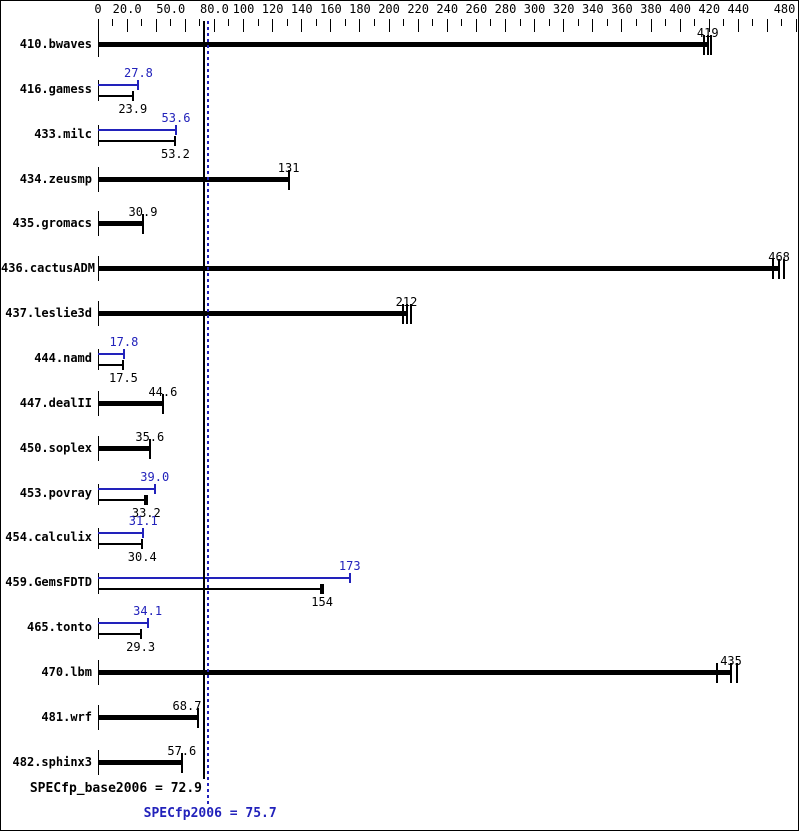  Describe the element at coordinates (133, 109) in the screenshot. I see `base-value-label: 23.9` at that location.